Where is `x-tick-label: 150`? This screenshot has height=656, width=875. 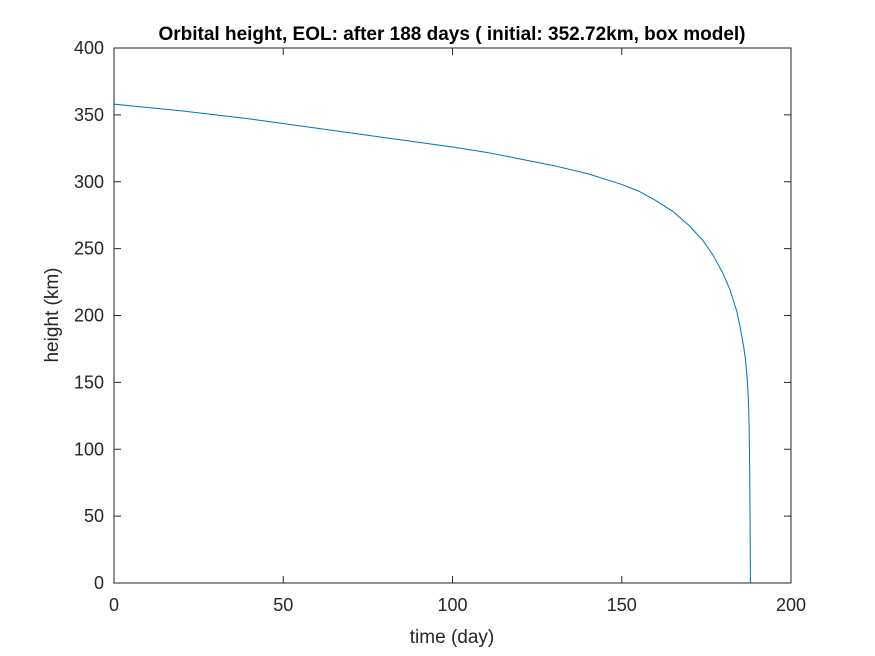 x-tick-label: 150 is located at coordinates (622, 605).